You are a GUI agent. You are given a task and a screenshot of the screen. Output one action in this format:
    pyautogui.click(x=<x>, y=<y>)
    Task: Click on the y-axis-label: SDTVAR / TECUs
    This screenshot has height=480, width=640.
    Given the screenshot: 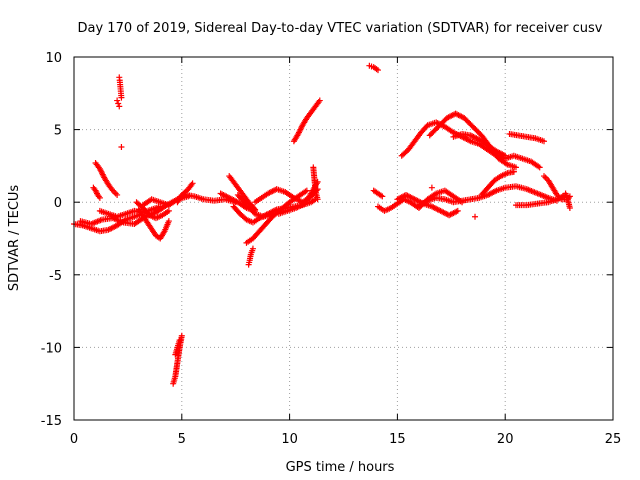 What is the action you would take?
    pyautogui.click(x=14, y=238)
    